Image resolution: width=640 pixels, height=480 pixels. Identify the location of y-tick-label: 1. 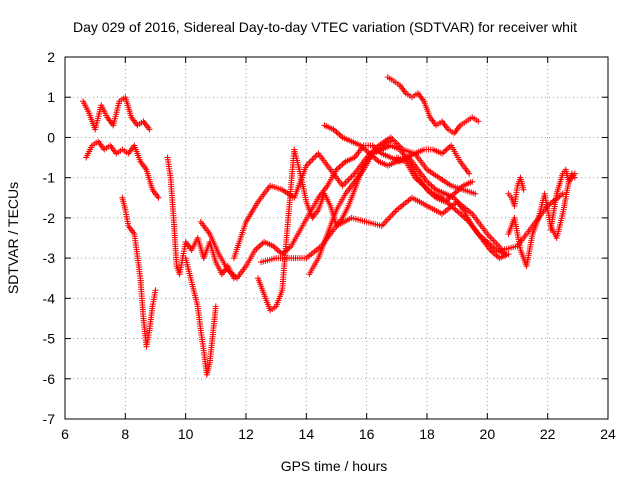
(51, 97).